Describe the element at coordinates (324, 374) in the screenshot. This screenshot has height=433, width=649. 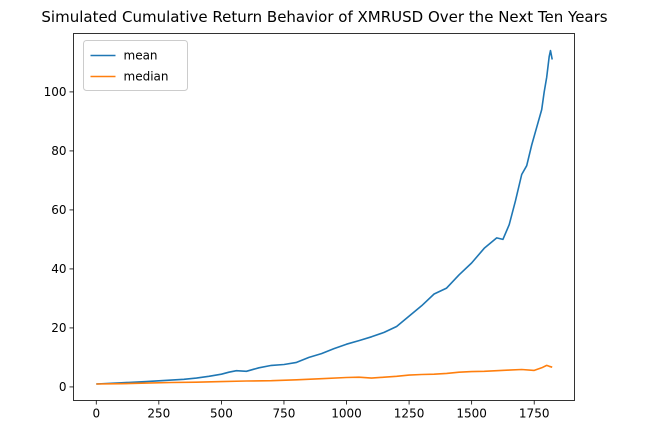
I see `series-line-median` at that location.